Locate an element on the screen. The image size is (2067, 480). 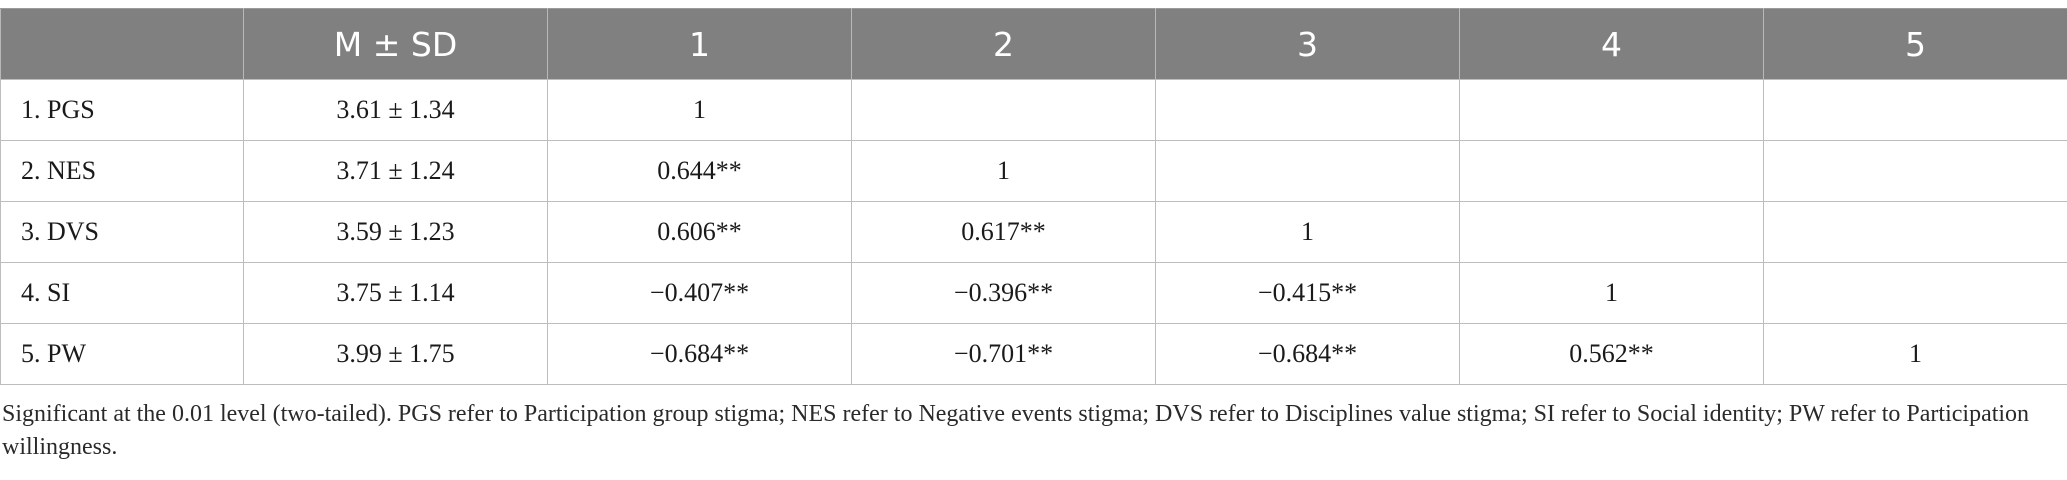
mean-sd-cell: 3.71 ± 1.24 is located at coordinates (395, 171).